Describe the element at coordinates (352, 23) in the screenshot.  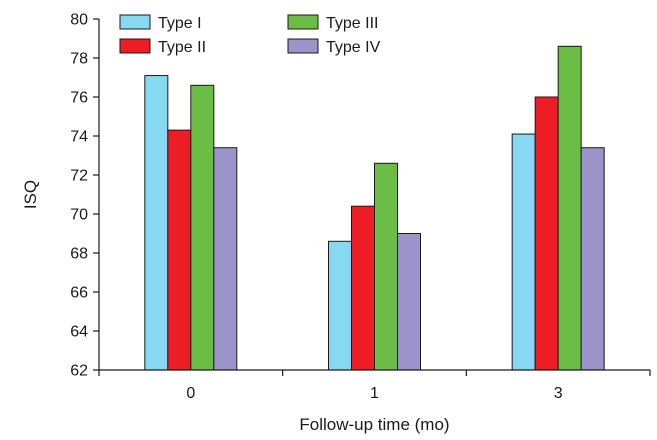
I see `legend-label-type-iii: Type III` at that location.